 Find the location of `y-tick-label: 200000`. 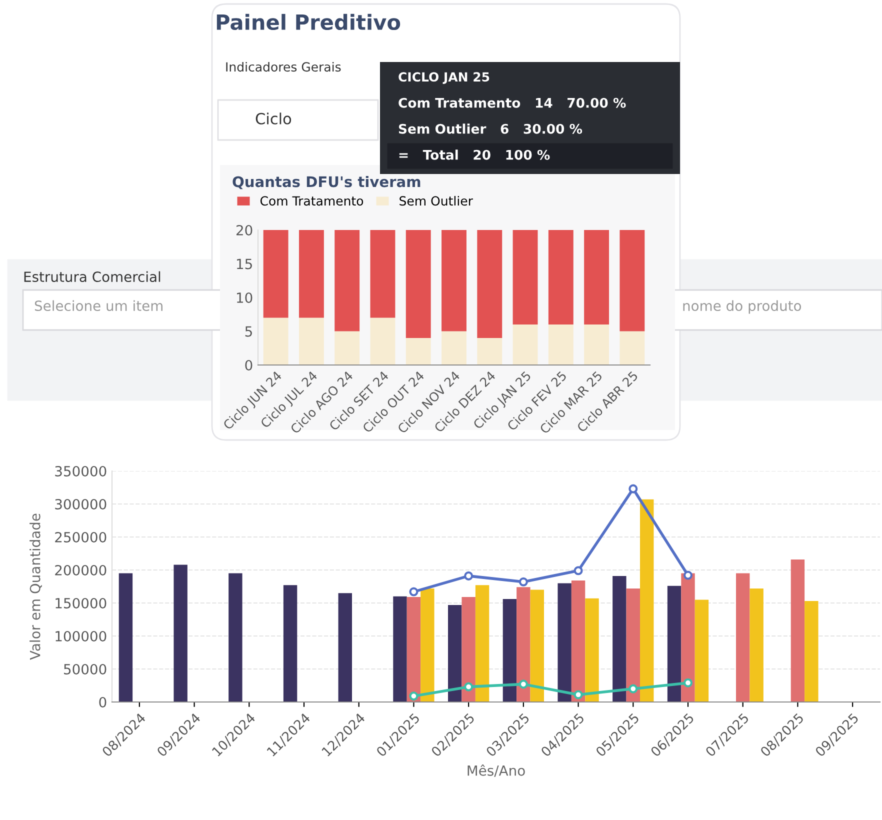

y-tick-label: 200000 is located at coordinates (80, 570).